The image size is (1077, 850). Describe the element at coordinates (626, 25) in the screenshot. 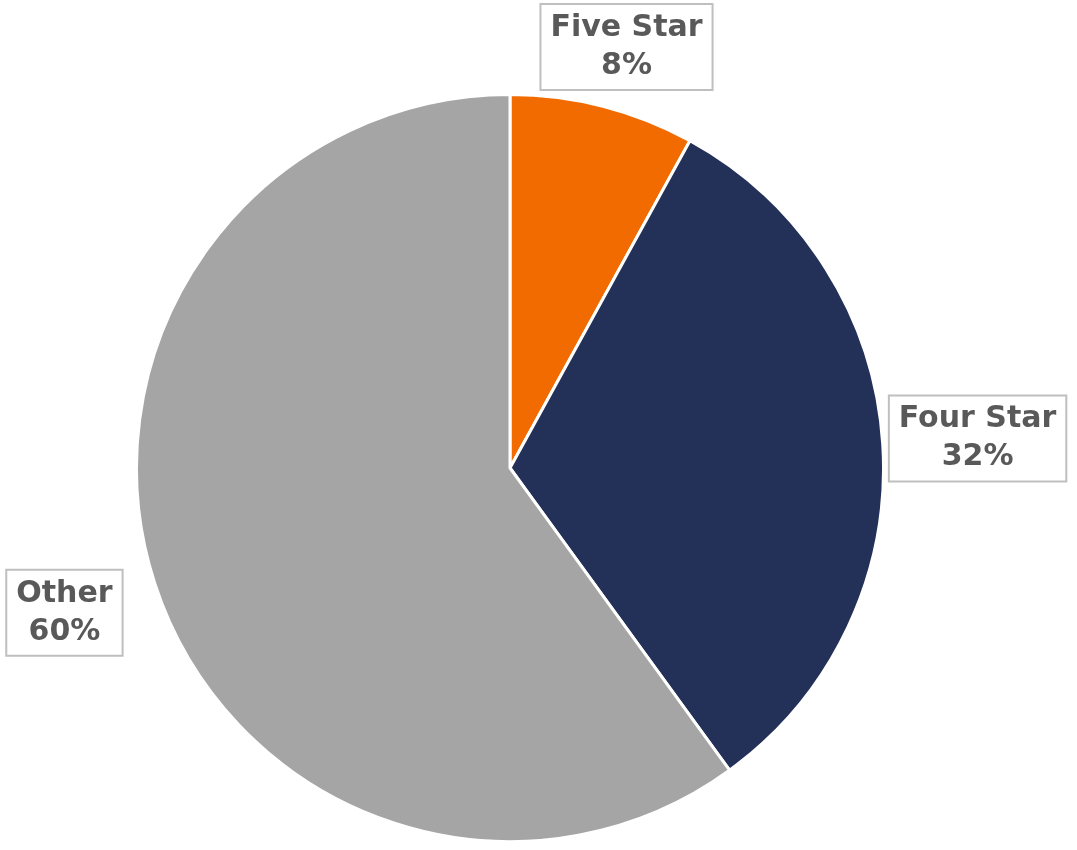

I see `slice-label: Five Star` at that location.